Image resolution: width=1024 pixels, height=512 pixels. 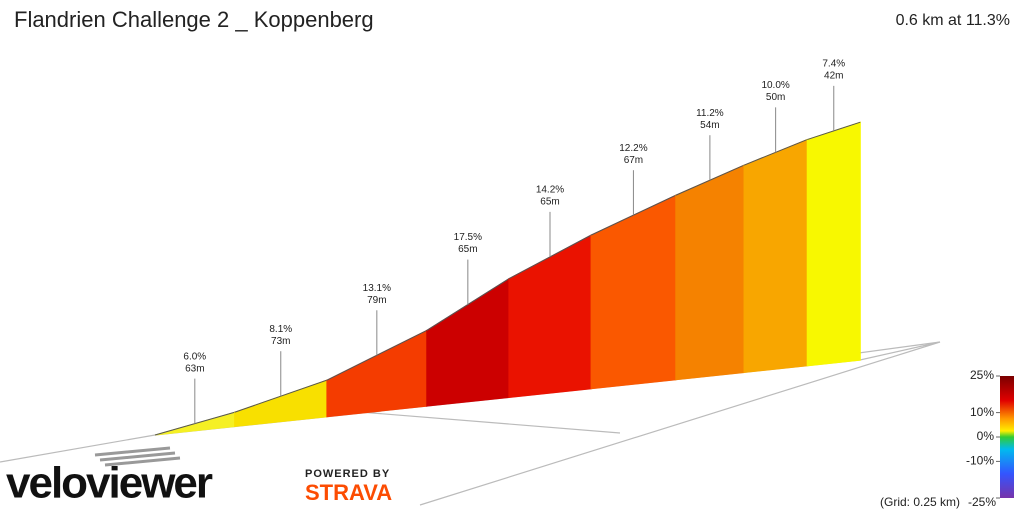 What do you see at coordinates (986, 436) in the screenshot?
I see `colorbar-label: 0%` at bounding box center [986, 436].